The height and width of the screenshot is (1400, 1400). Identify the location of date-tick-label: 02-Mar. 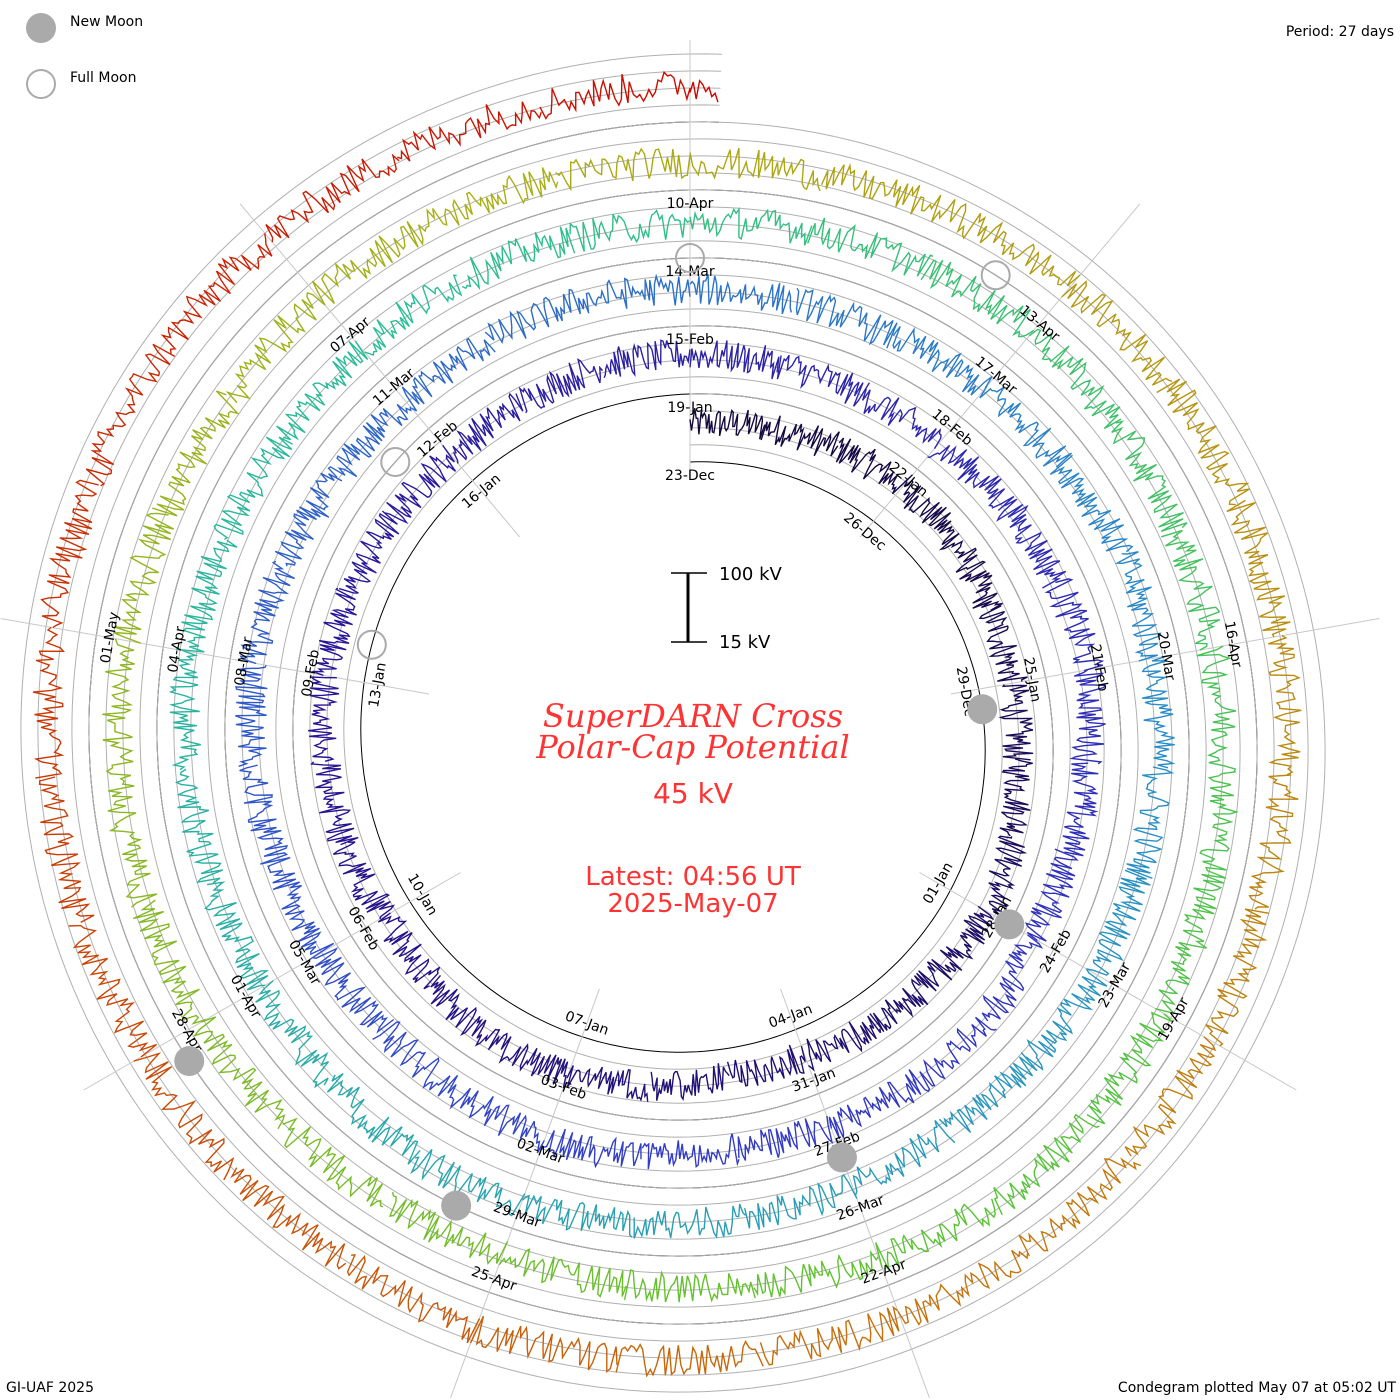
(540, 1151).